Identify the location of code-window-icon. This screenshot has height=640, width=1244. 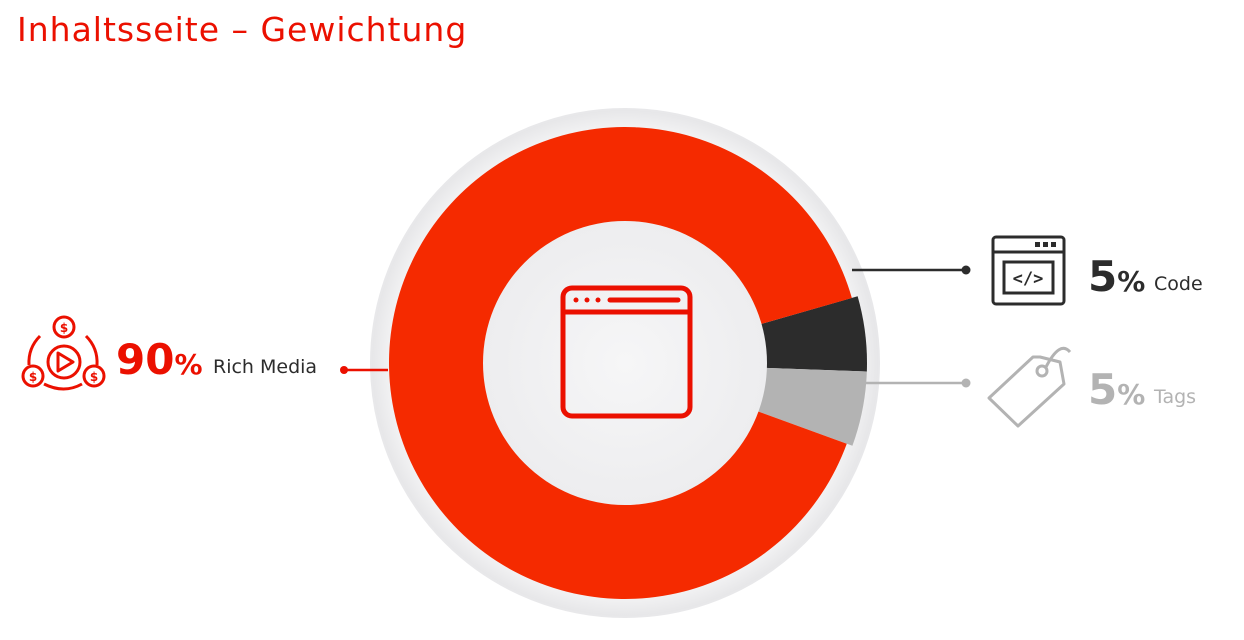
(1028, 270).